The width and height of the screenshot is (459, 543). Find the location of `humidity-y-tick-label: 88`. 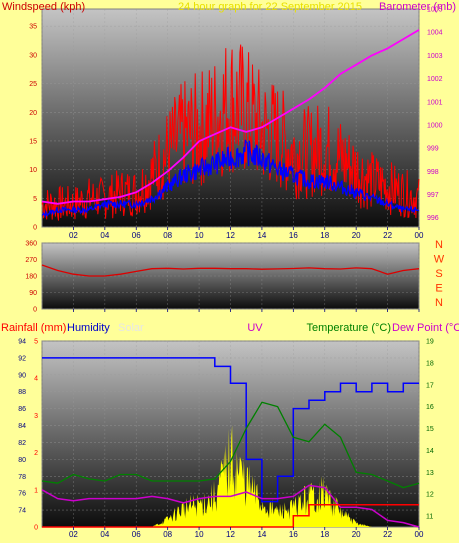

humidity-y-tick-label: 88 is located at coordinates (22, 392).